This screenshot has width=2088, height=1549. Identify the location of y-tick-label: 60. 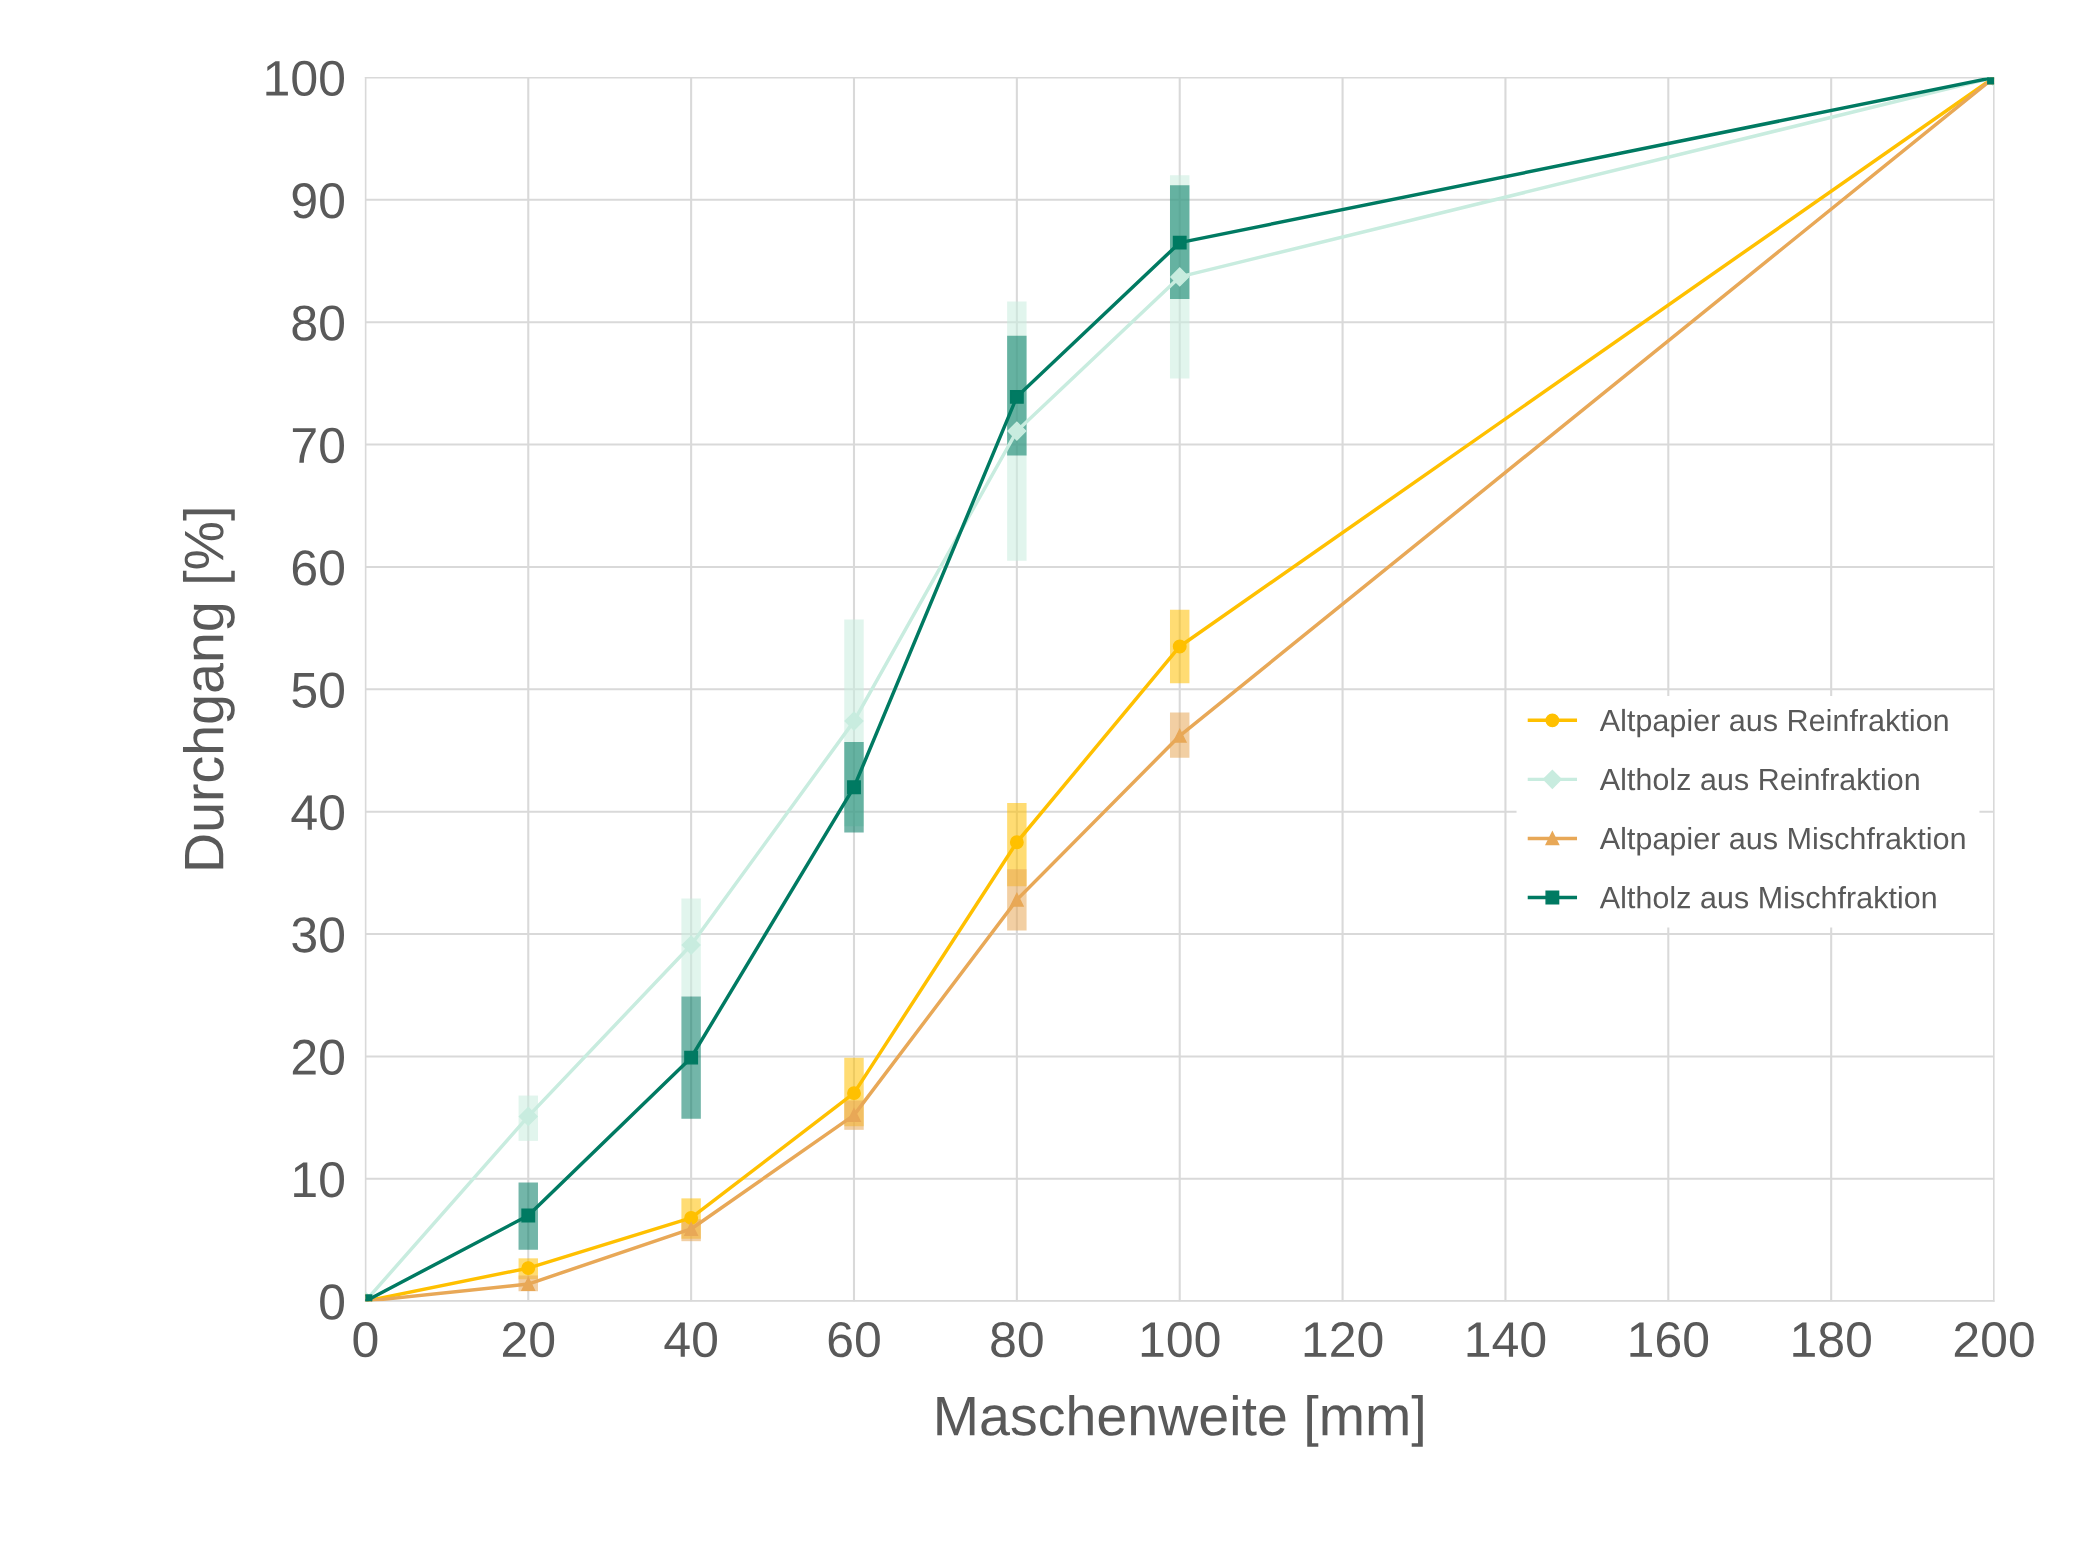
(318, 568).